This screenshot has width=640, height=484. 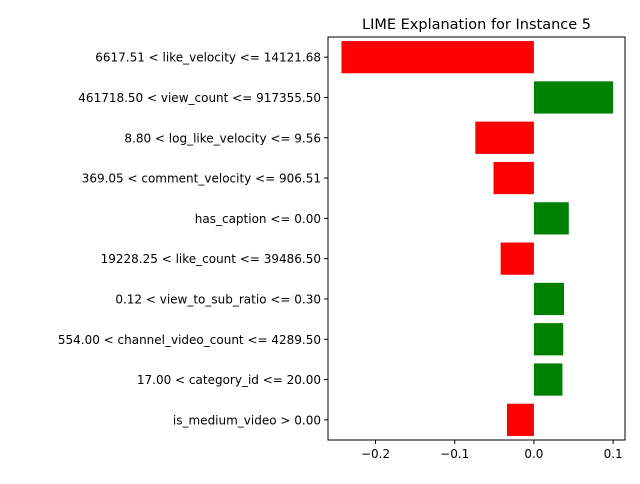 What do you see at coordinates (247, 420) in the screenshot?
I see `y-tick-label-9: is_medium_video > 0.00` at bounding box center [247, 420].